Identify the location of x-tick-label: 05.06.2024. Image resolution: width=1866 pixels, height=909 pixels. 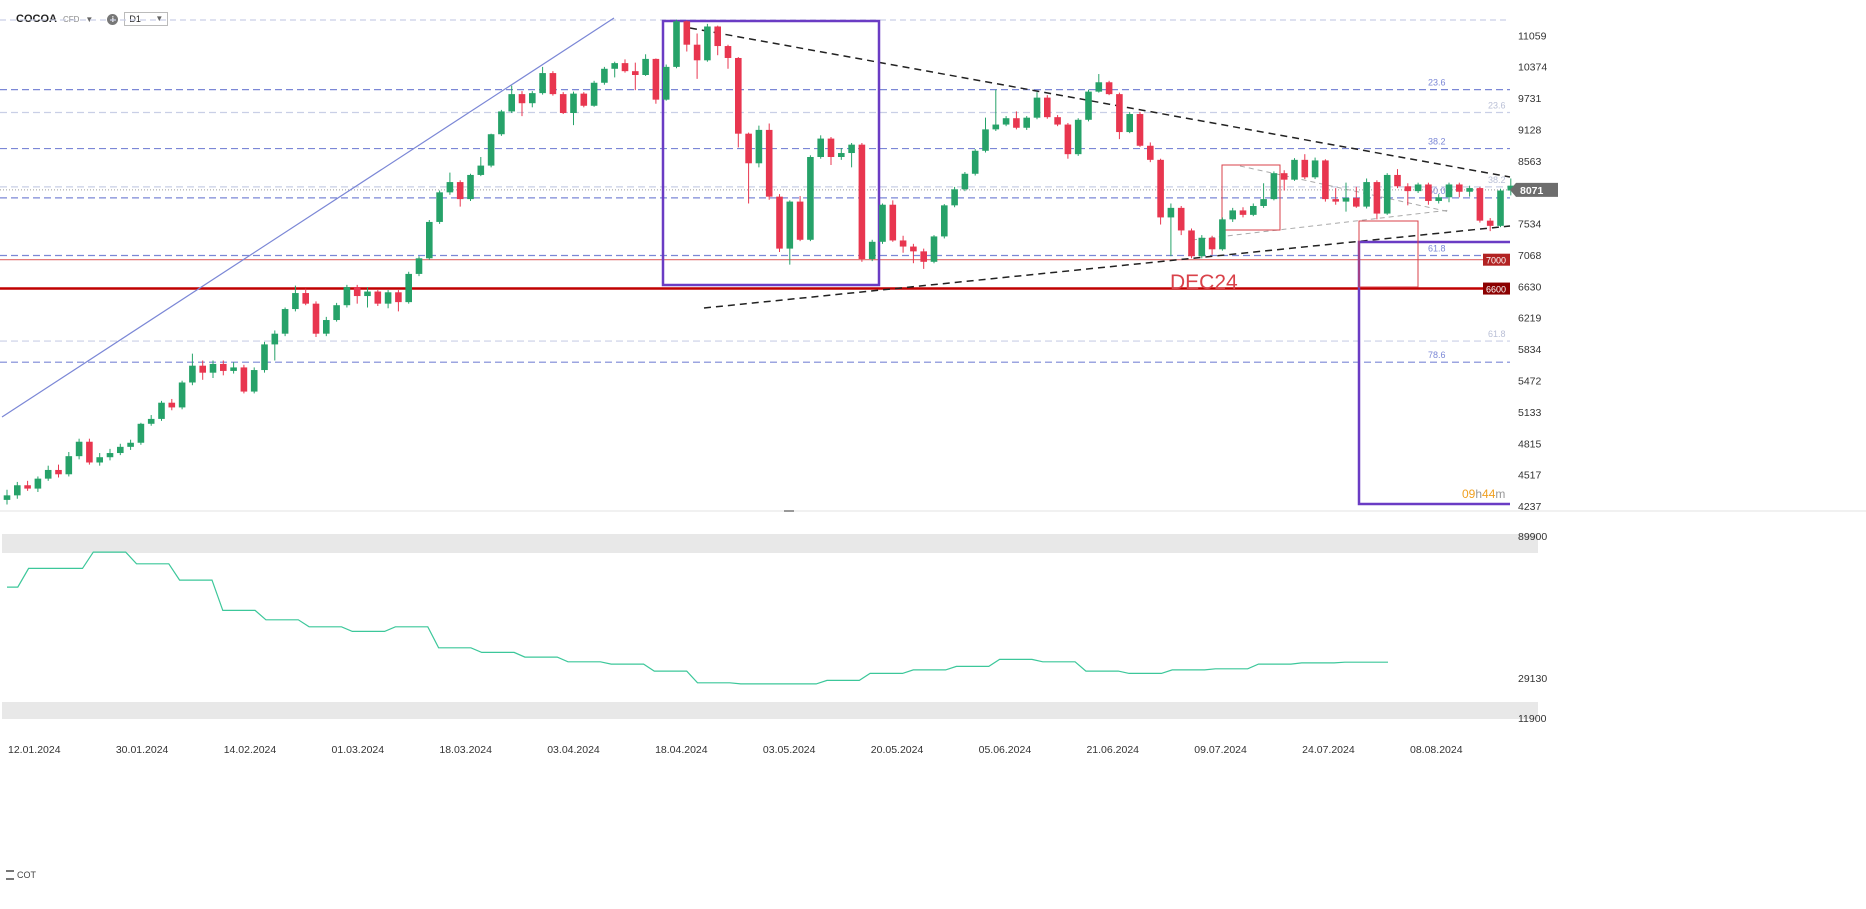
(1005, 750).